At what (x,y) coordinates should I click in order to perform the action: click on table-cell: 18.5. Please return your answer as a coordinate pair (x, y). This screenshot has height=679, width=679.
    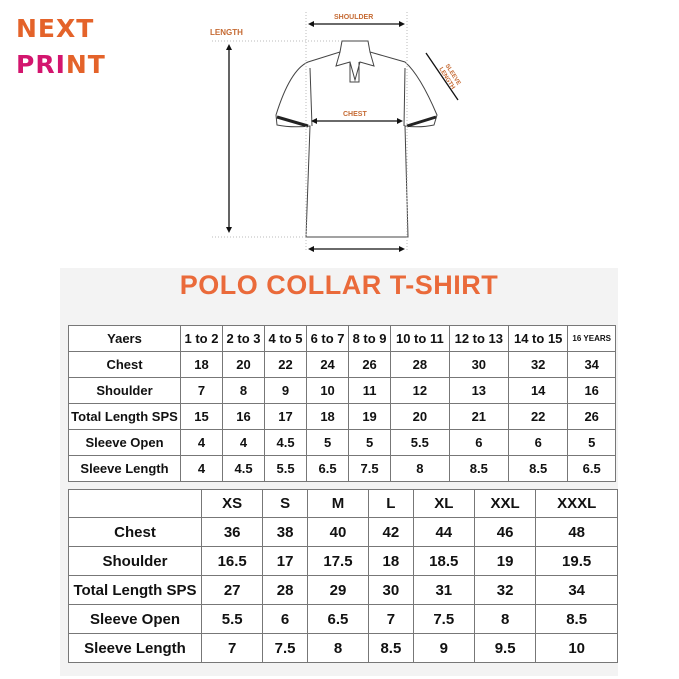
    Looking at the image, I should click on (443, 561).